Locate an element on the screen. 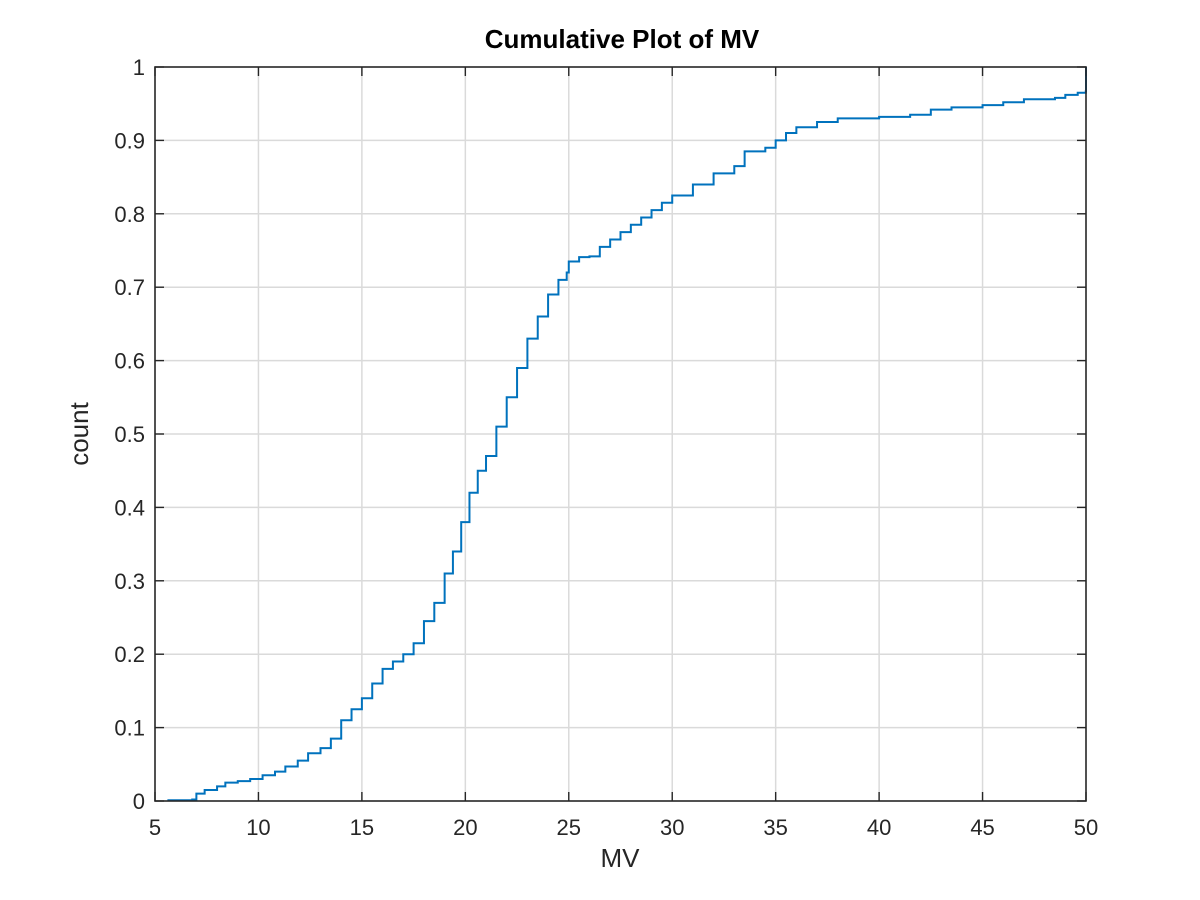 Image resolution: width=1200 pixels, height=900 pixels. y-tick-label: 0.5 is located at coordinates (129, 434).